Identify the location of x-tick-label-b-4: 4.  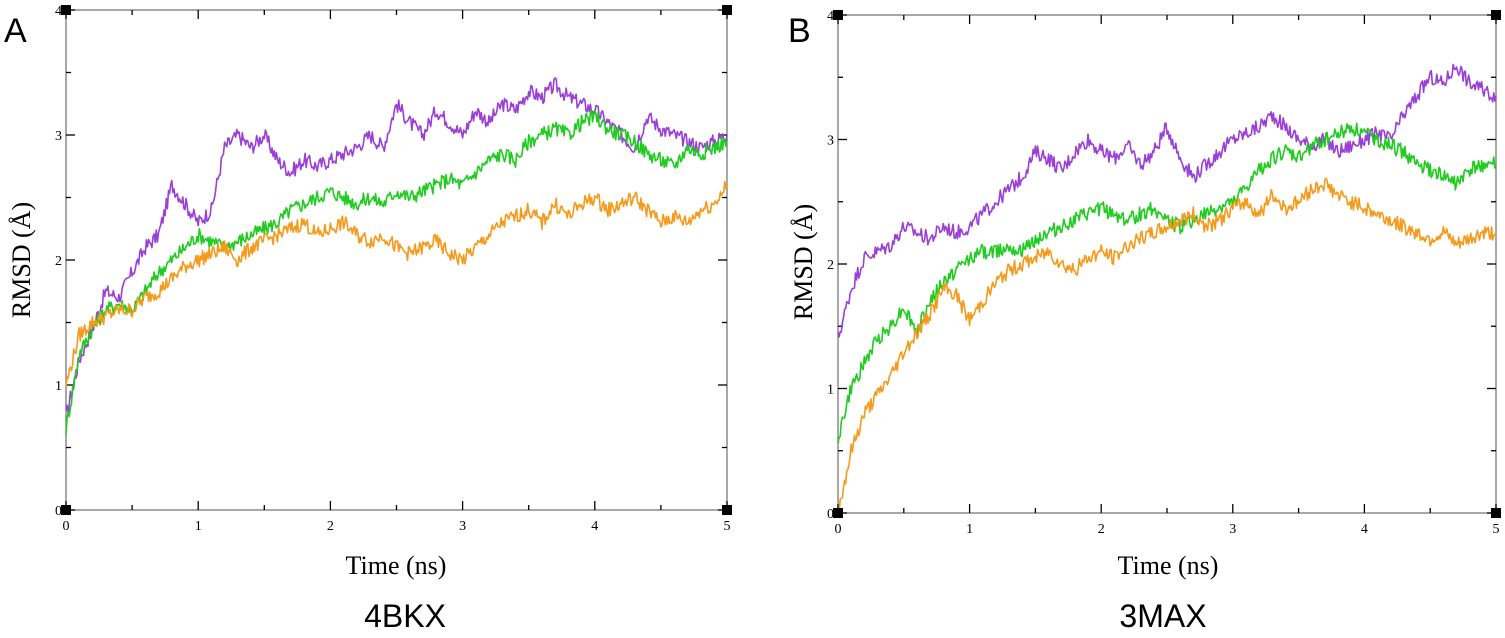
(1364, 529).